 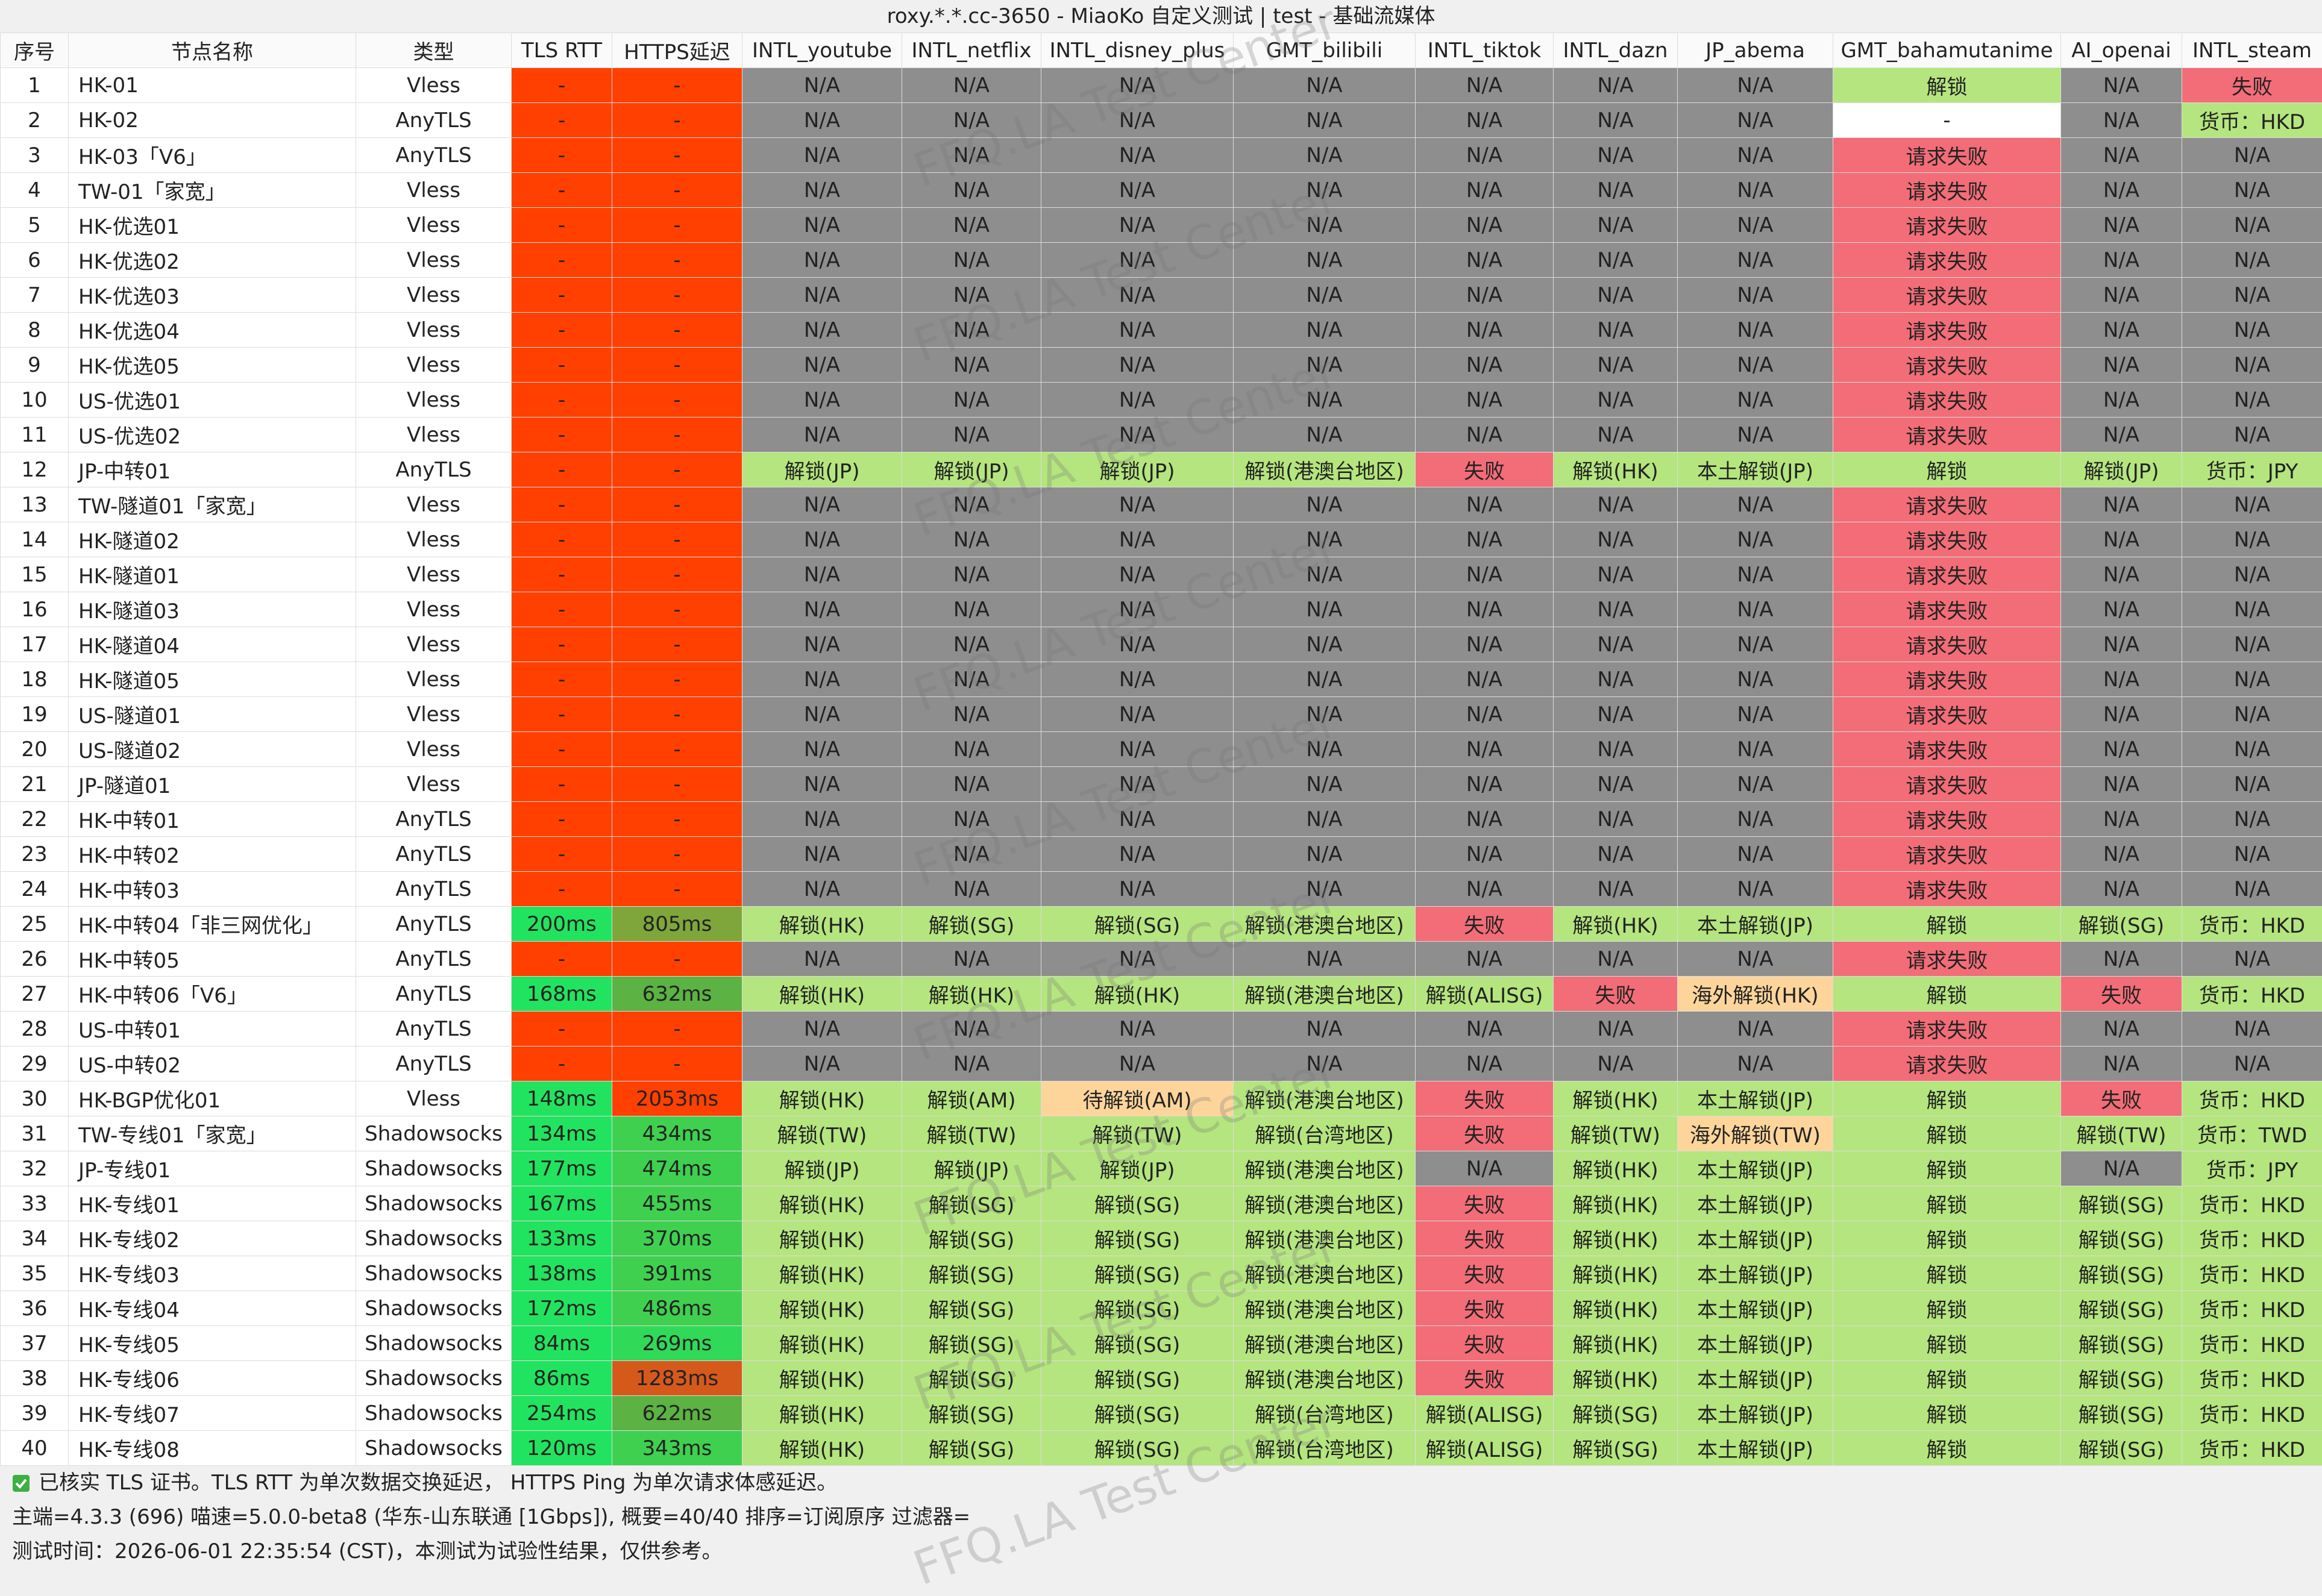 I want to click on cell: 27, so click(x=35, y=994).